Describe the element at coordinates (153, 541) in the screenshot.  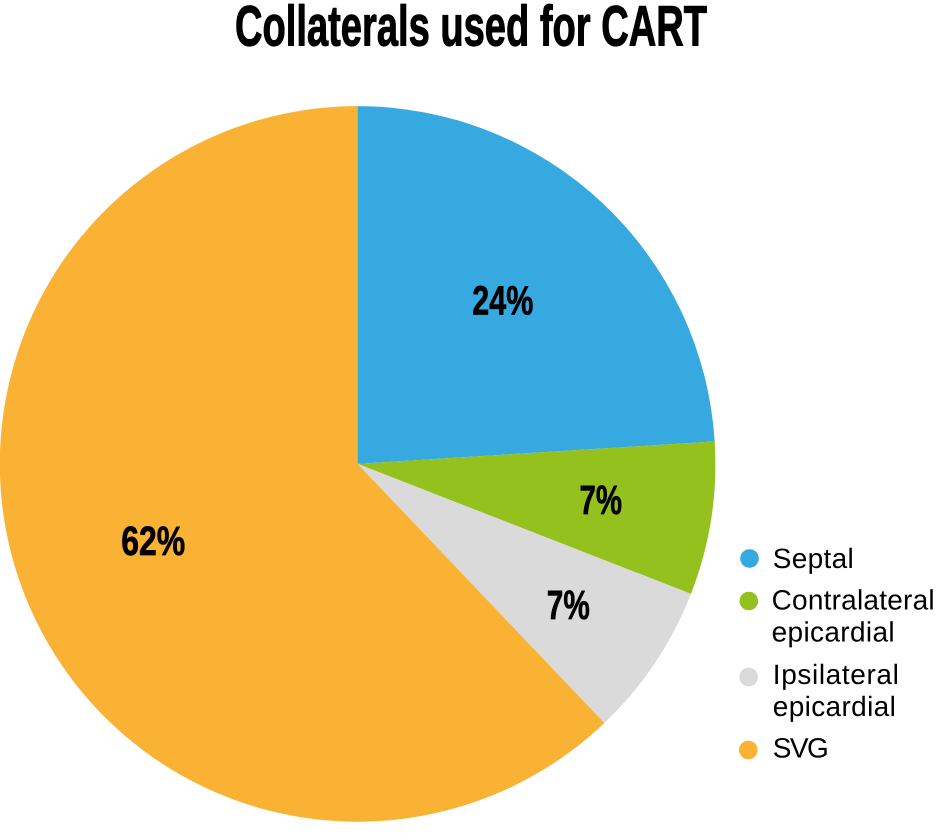
I see `svg-text: 62%` at that location.